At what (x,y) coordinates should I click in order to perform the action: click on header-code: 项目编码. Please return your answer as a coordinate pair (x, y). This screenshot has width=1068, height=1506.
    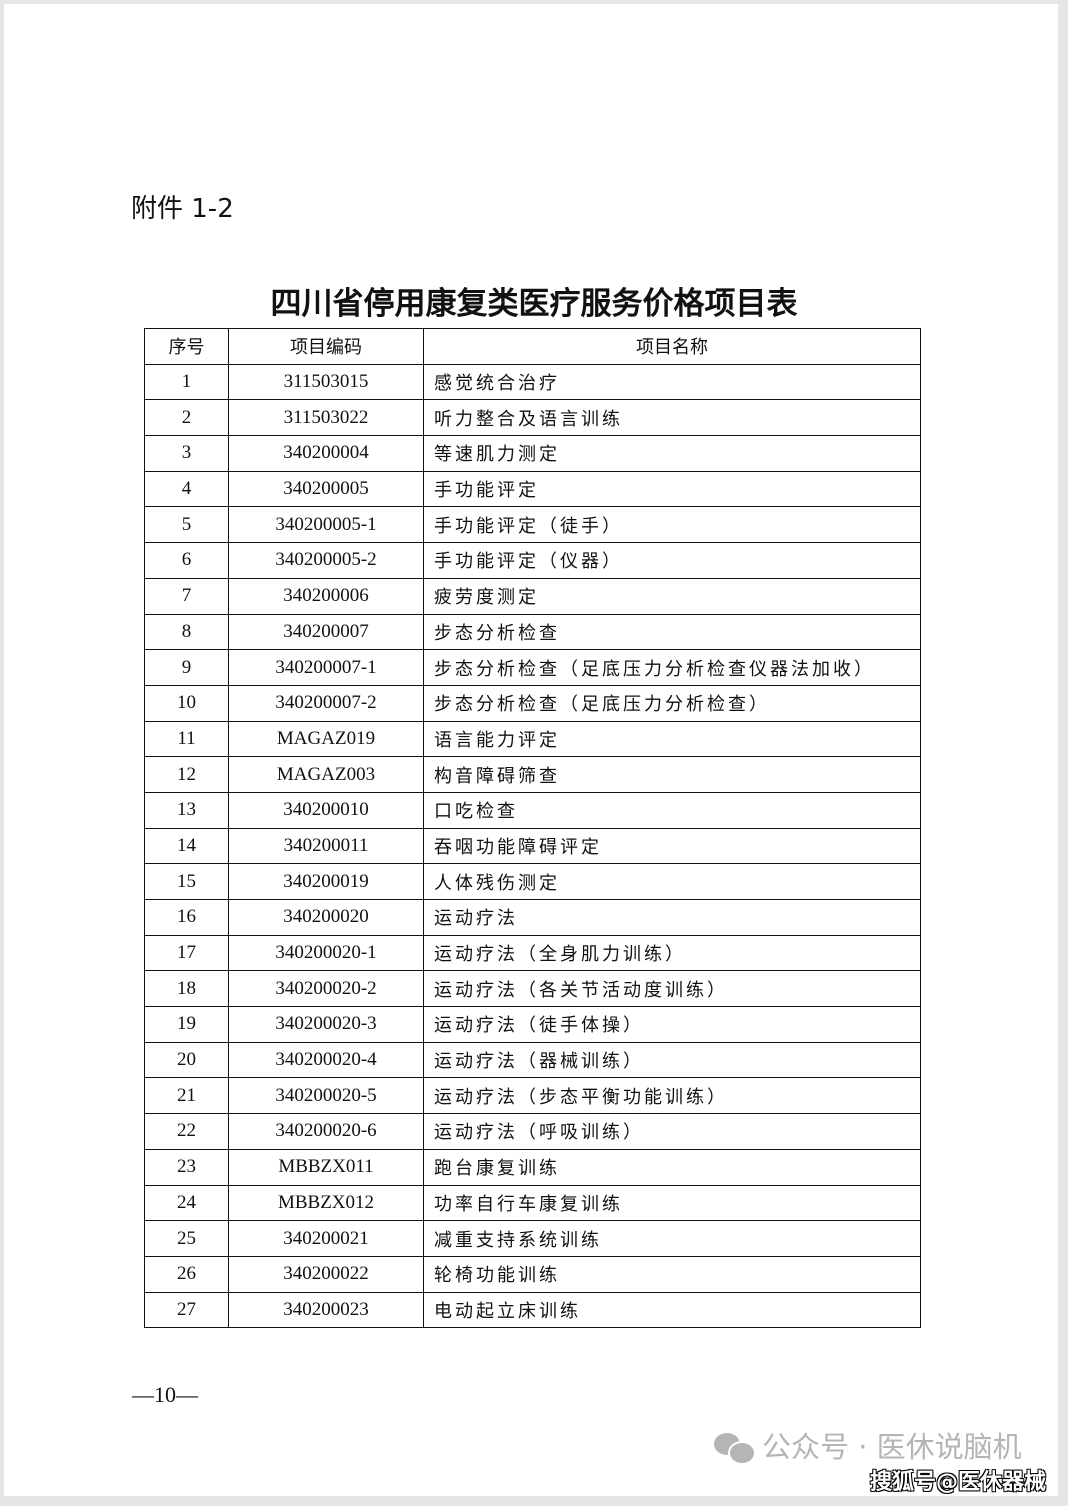
    Looking at the image, I should click on (326, 346).